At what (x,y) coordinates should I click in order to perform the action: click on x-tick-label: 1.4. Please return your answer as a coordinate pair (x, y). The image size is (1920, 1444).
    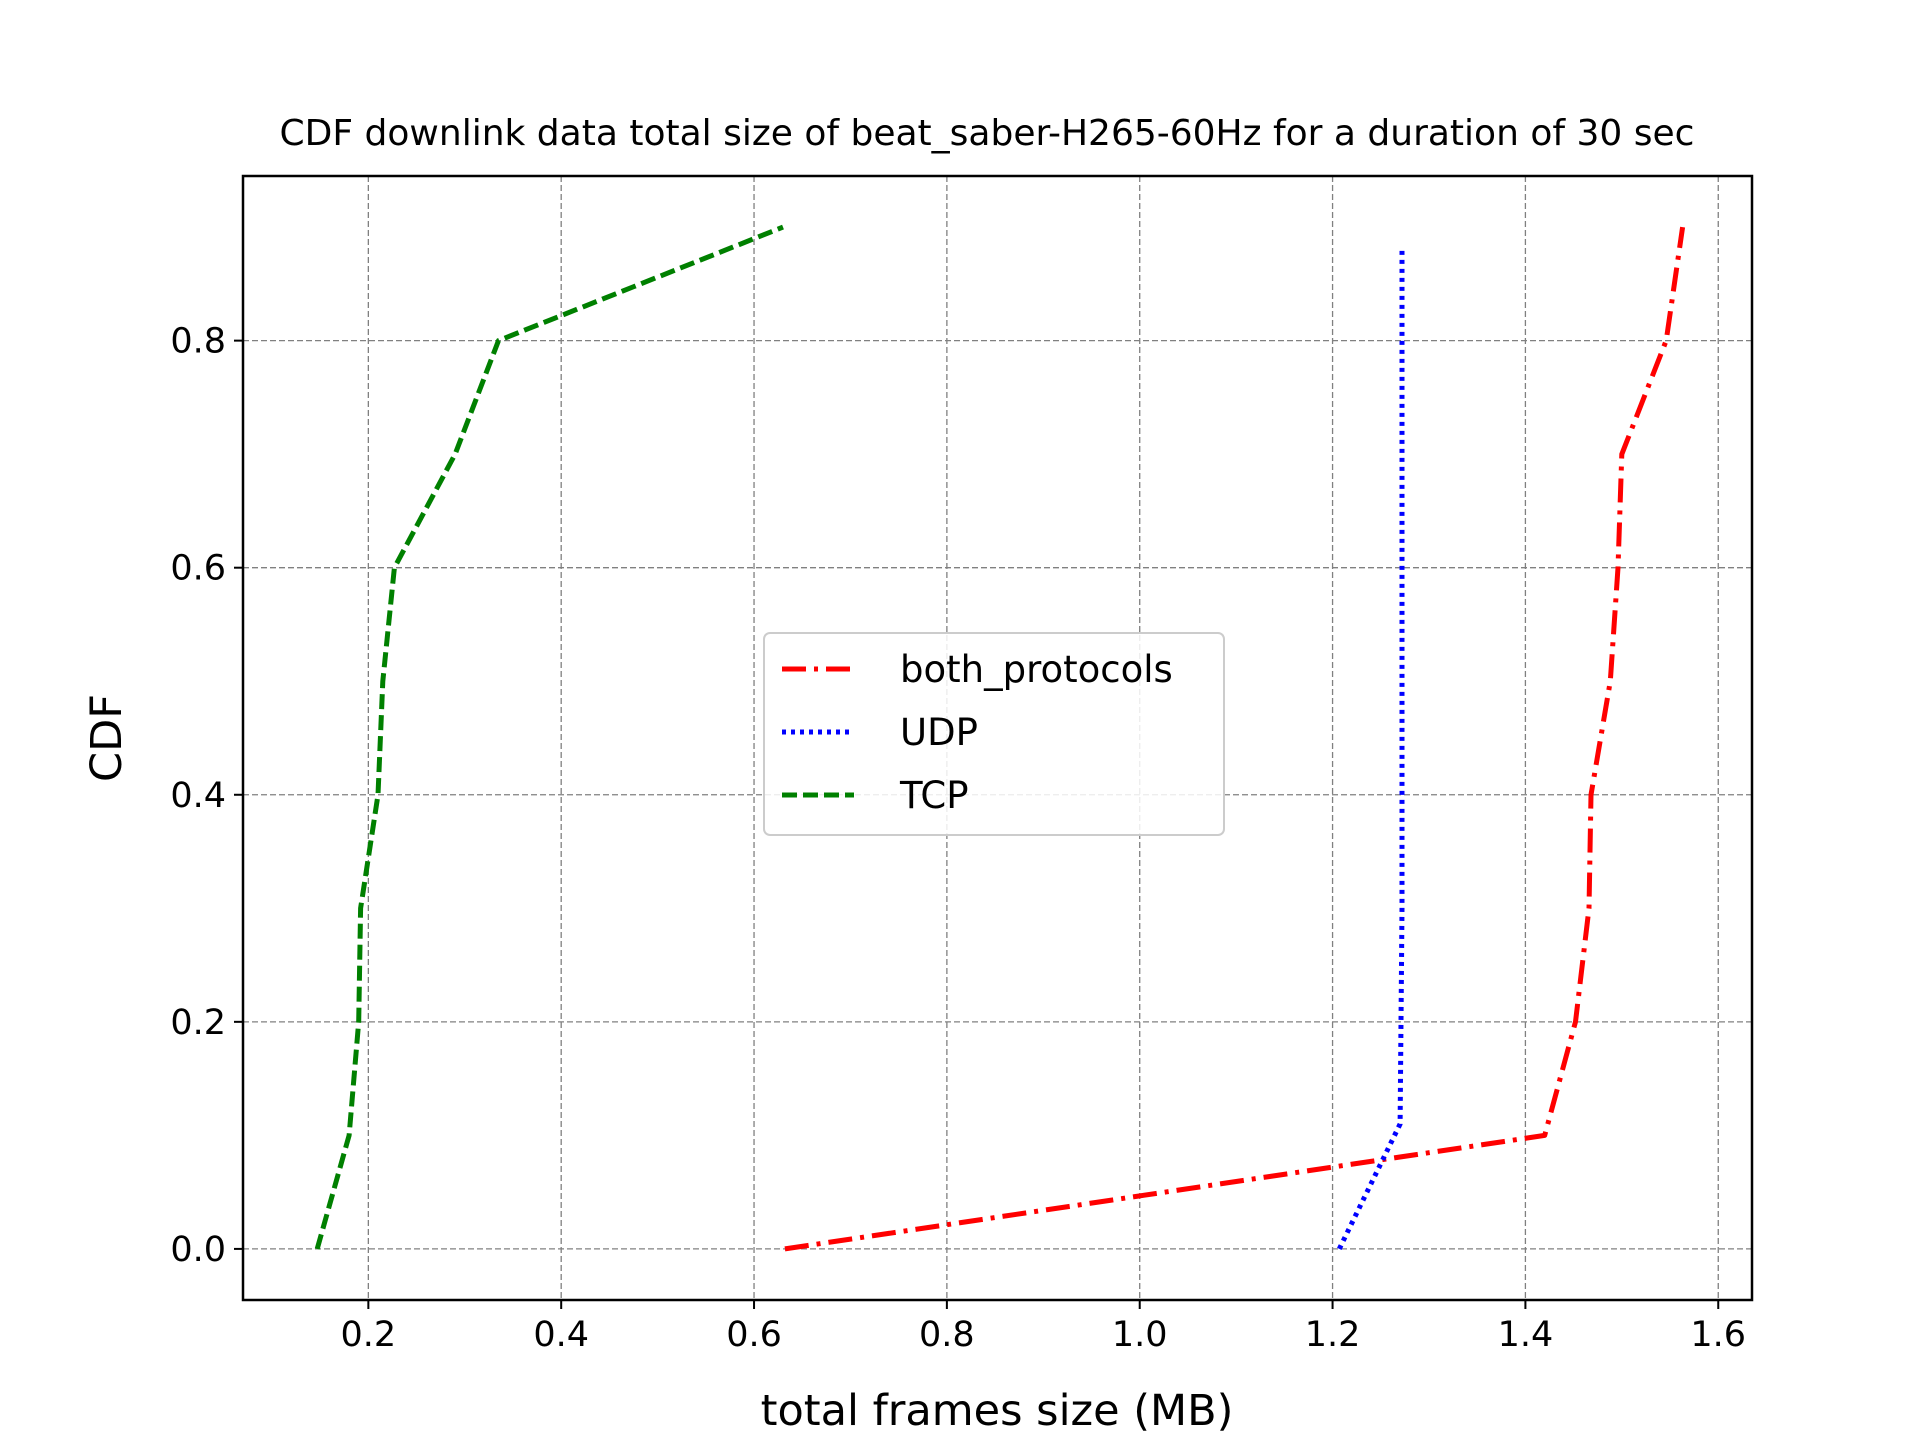
    Looking at the image, I should click on (1526, 1335).